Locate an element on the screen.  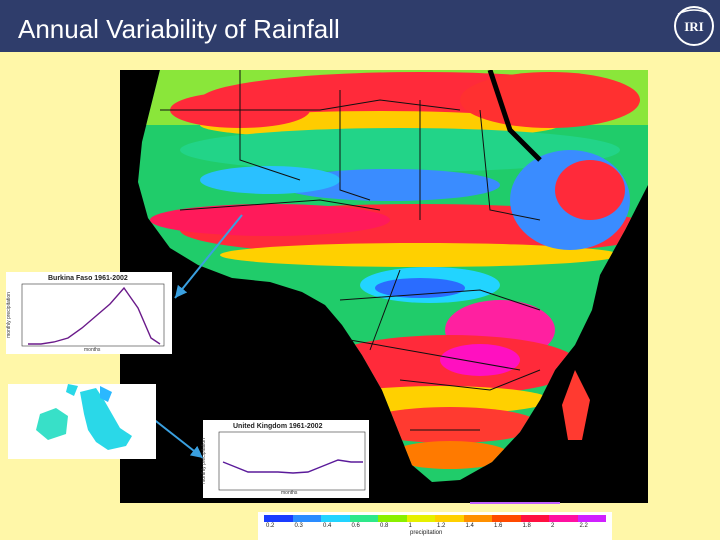
burkina-inset-title: Burkina Faso 1961-2002 is located at coordinates (88, 278).